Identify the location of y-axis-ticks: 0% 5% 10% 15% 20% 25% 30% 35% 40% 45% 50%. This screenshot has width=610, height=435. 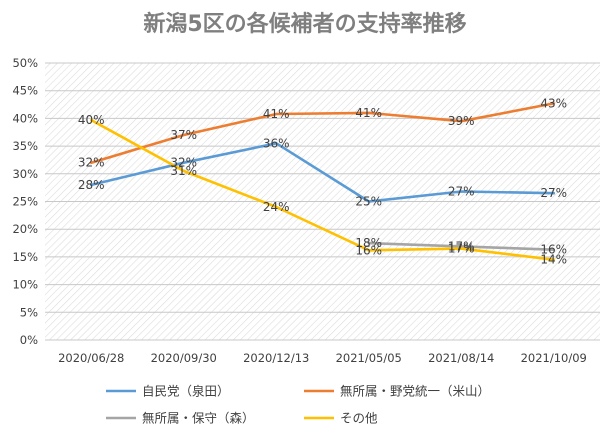
(25, 201).